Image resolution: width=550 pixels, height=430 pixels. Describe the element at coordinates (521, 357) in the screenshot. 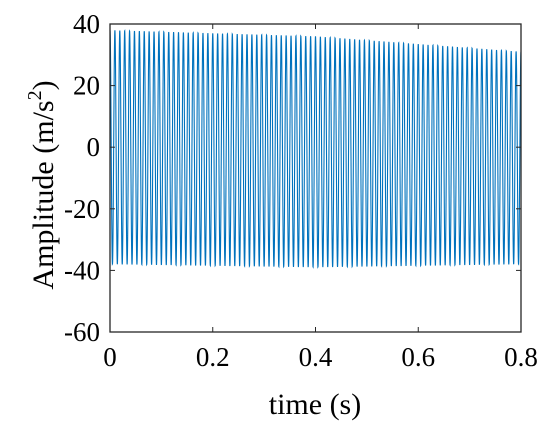

I see `x-tick-label: 0.8` at that location.